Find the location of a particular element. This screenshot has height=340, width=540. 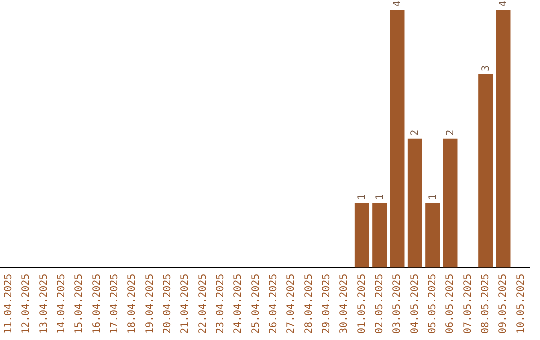

x-tick-label: 30.04.2025 is located at coordinates (344, 304).